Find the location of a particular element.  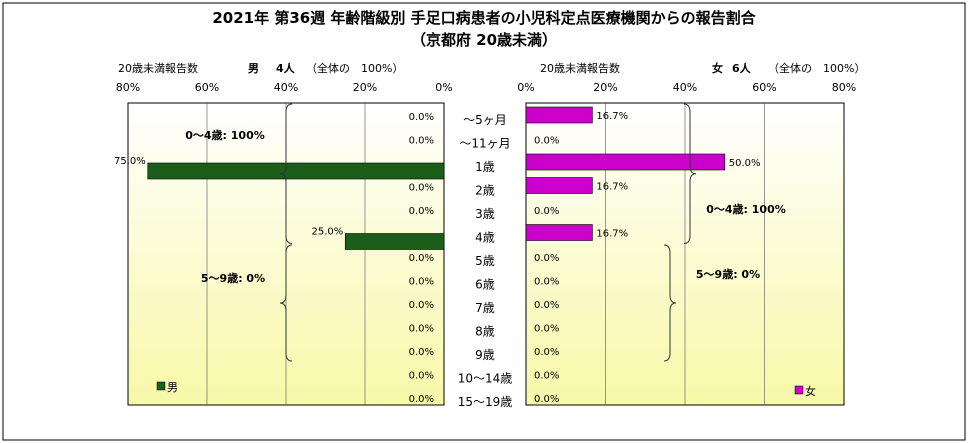

female-legend-label: 女 is located at coordinates (810, 391).